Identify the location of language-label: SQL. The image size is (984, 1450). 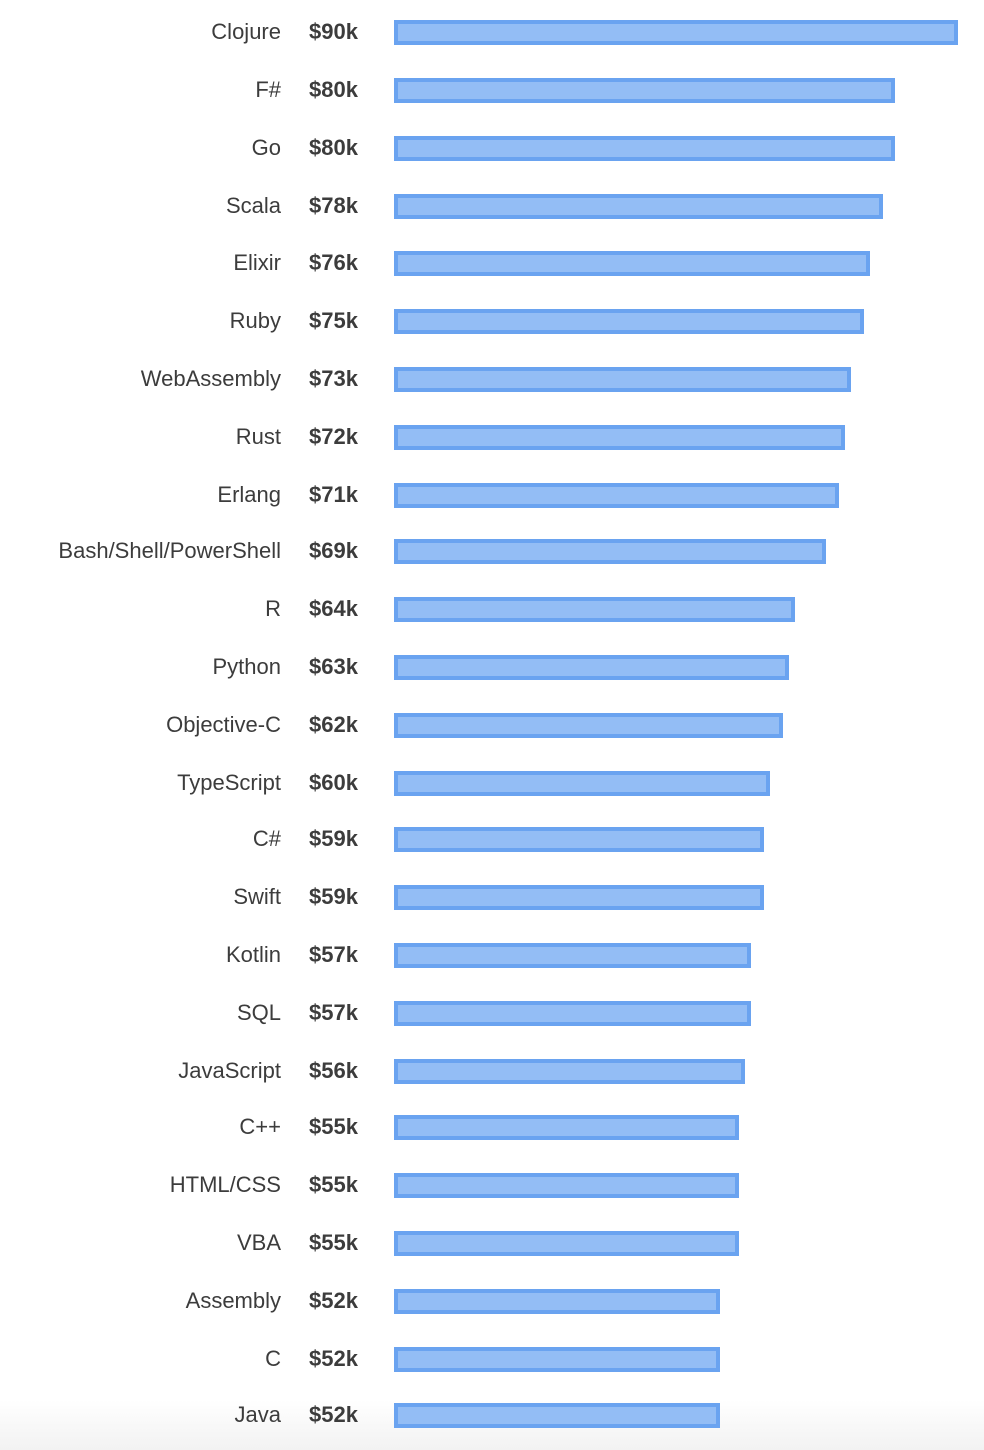
(258, 1012).